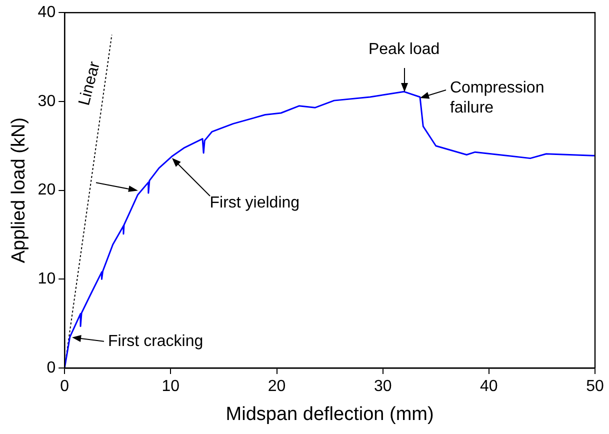 Image resolution: width=609 pixels, height=434 pixels. What do you see at coordinates (47, 101) in the screenshot?
I see `y-tick-label: 30` at bounding box center [47, 101].